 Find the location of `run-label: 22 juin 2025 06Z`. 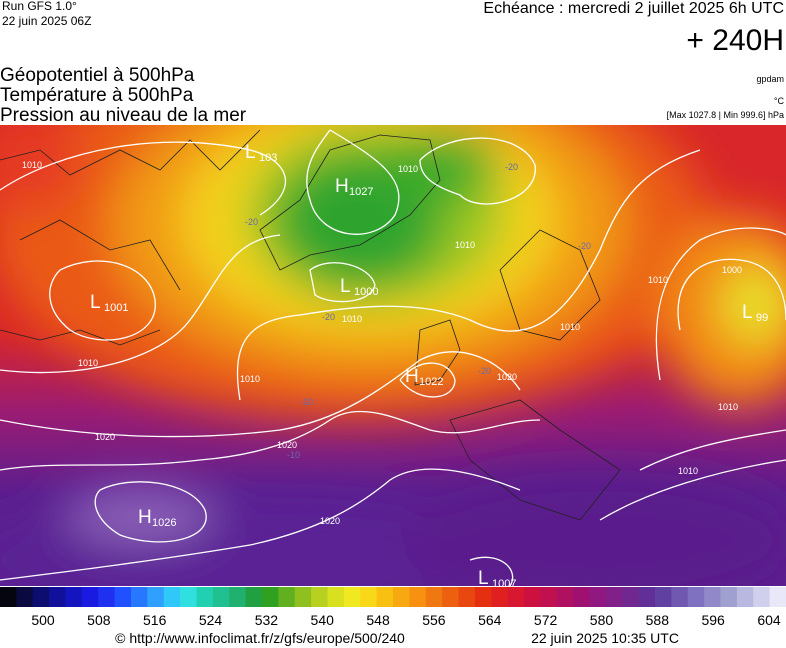

run-label: 22 juin 2025 06Z is located at coordinates (46, 21).